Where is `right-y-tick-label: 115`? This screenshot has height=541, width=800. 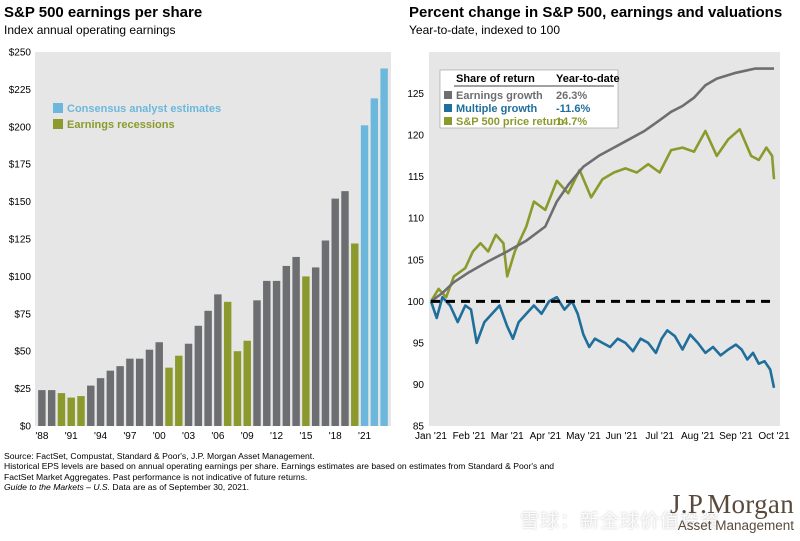 right-y-tick-label: 115 is located at coordinates (416, 177).